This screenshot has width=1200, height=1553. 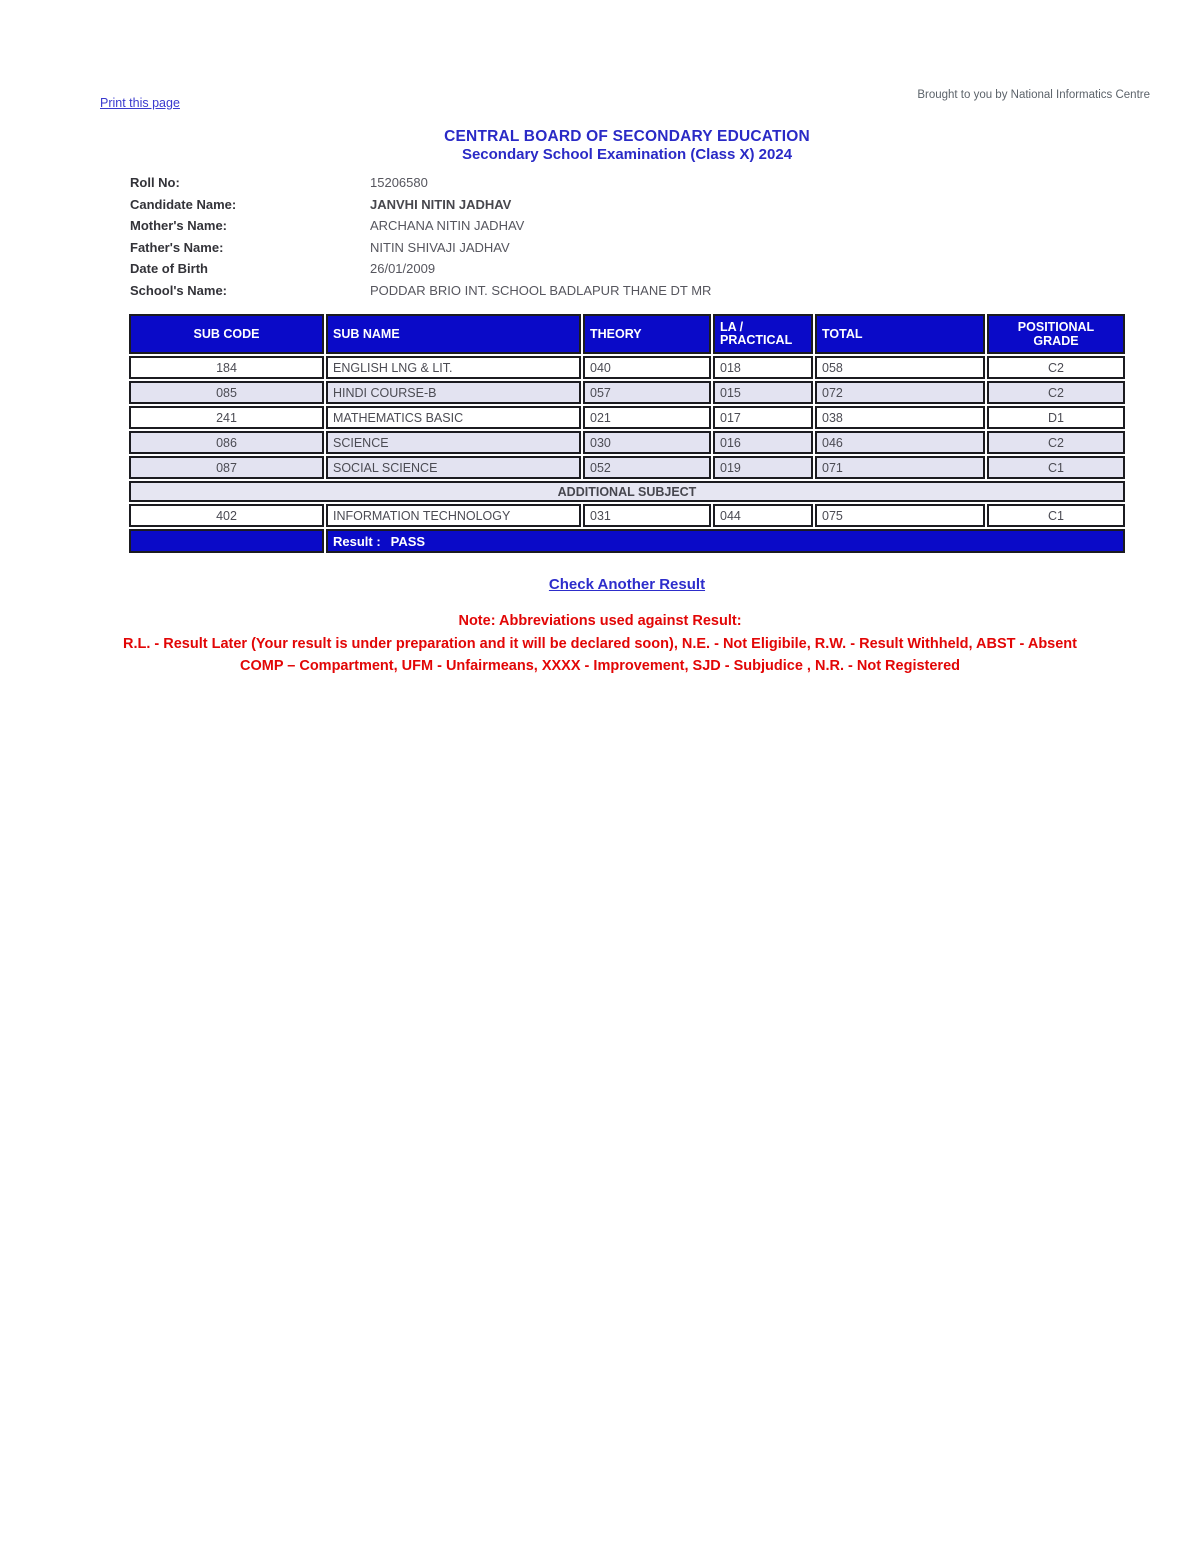 I want to click on col-header-la-practical: LA / PRACTICAL, so click(x=763, y=334).